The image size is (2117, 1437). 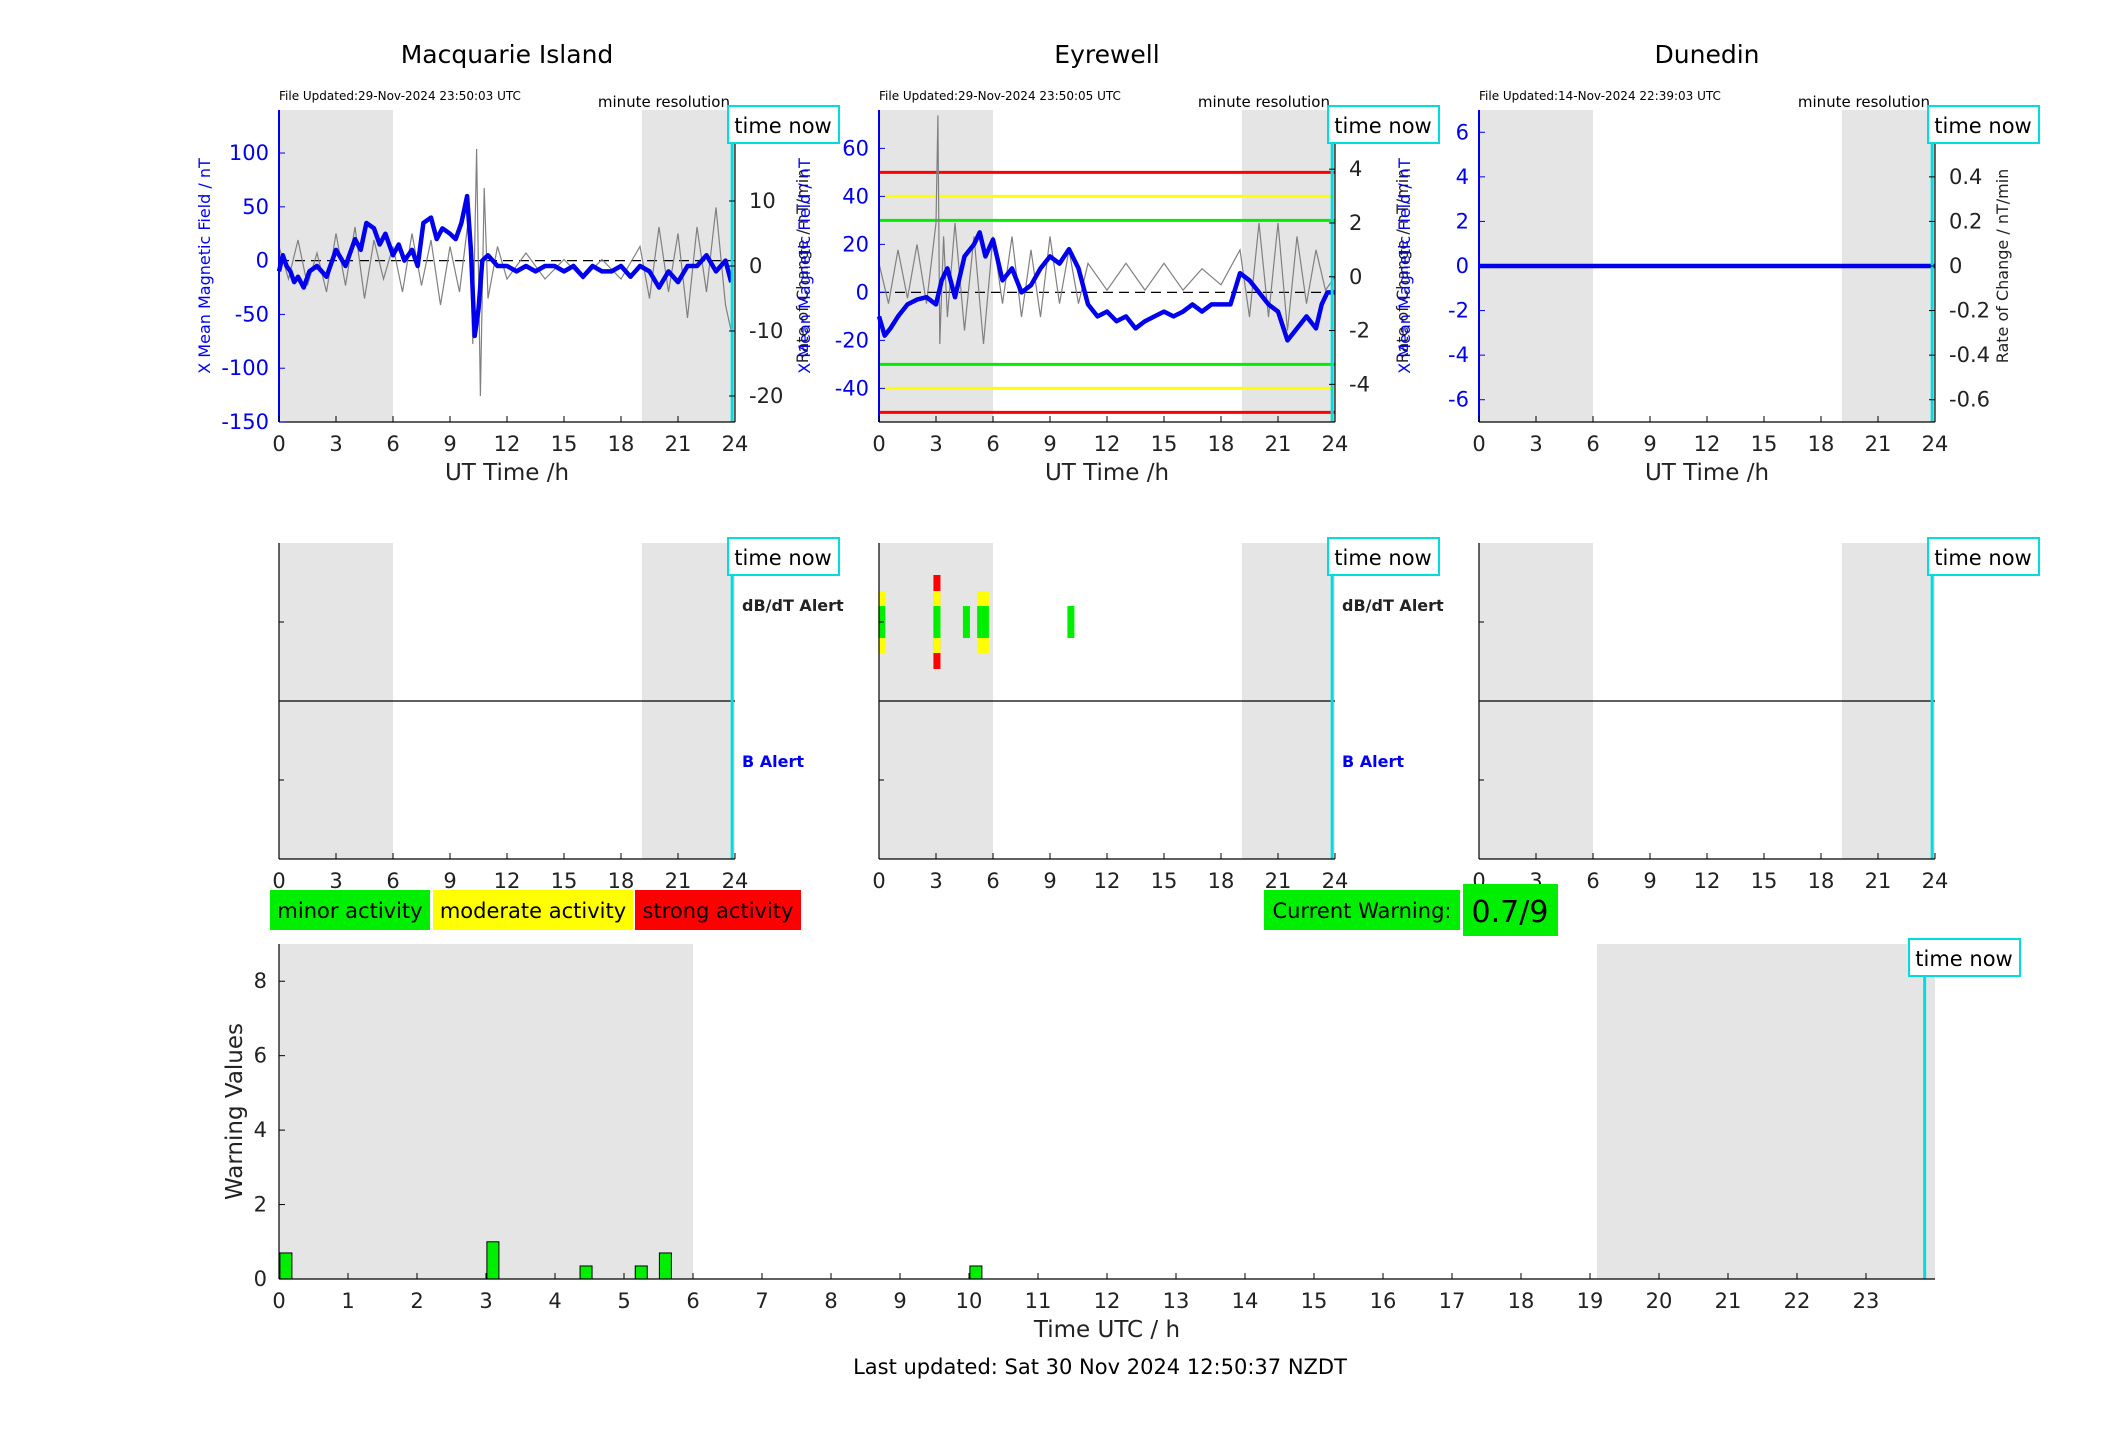 What do you see at coordinates (1458, 400) in the screenshot?
I see `y-left-tick-label: -6` at bounding box center [1458, 400].